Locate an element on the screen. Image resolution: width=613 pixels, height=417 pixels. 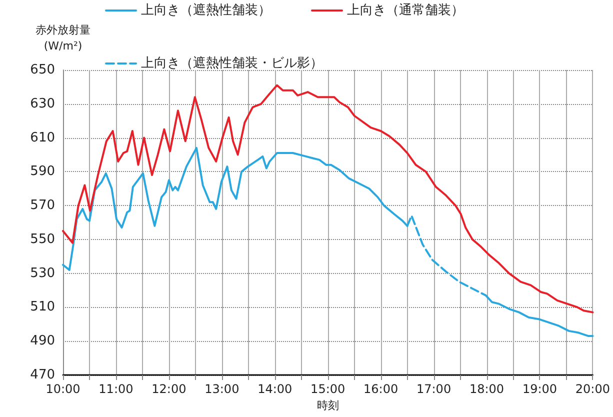
y-tick-label: 470 is located at coordinates (42, 375).